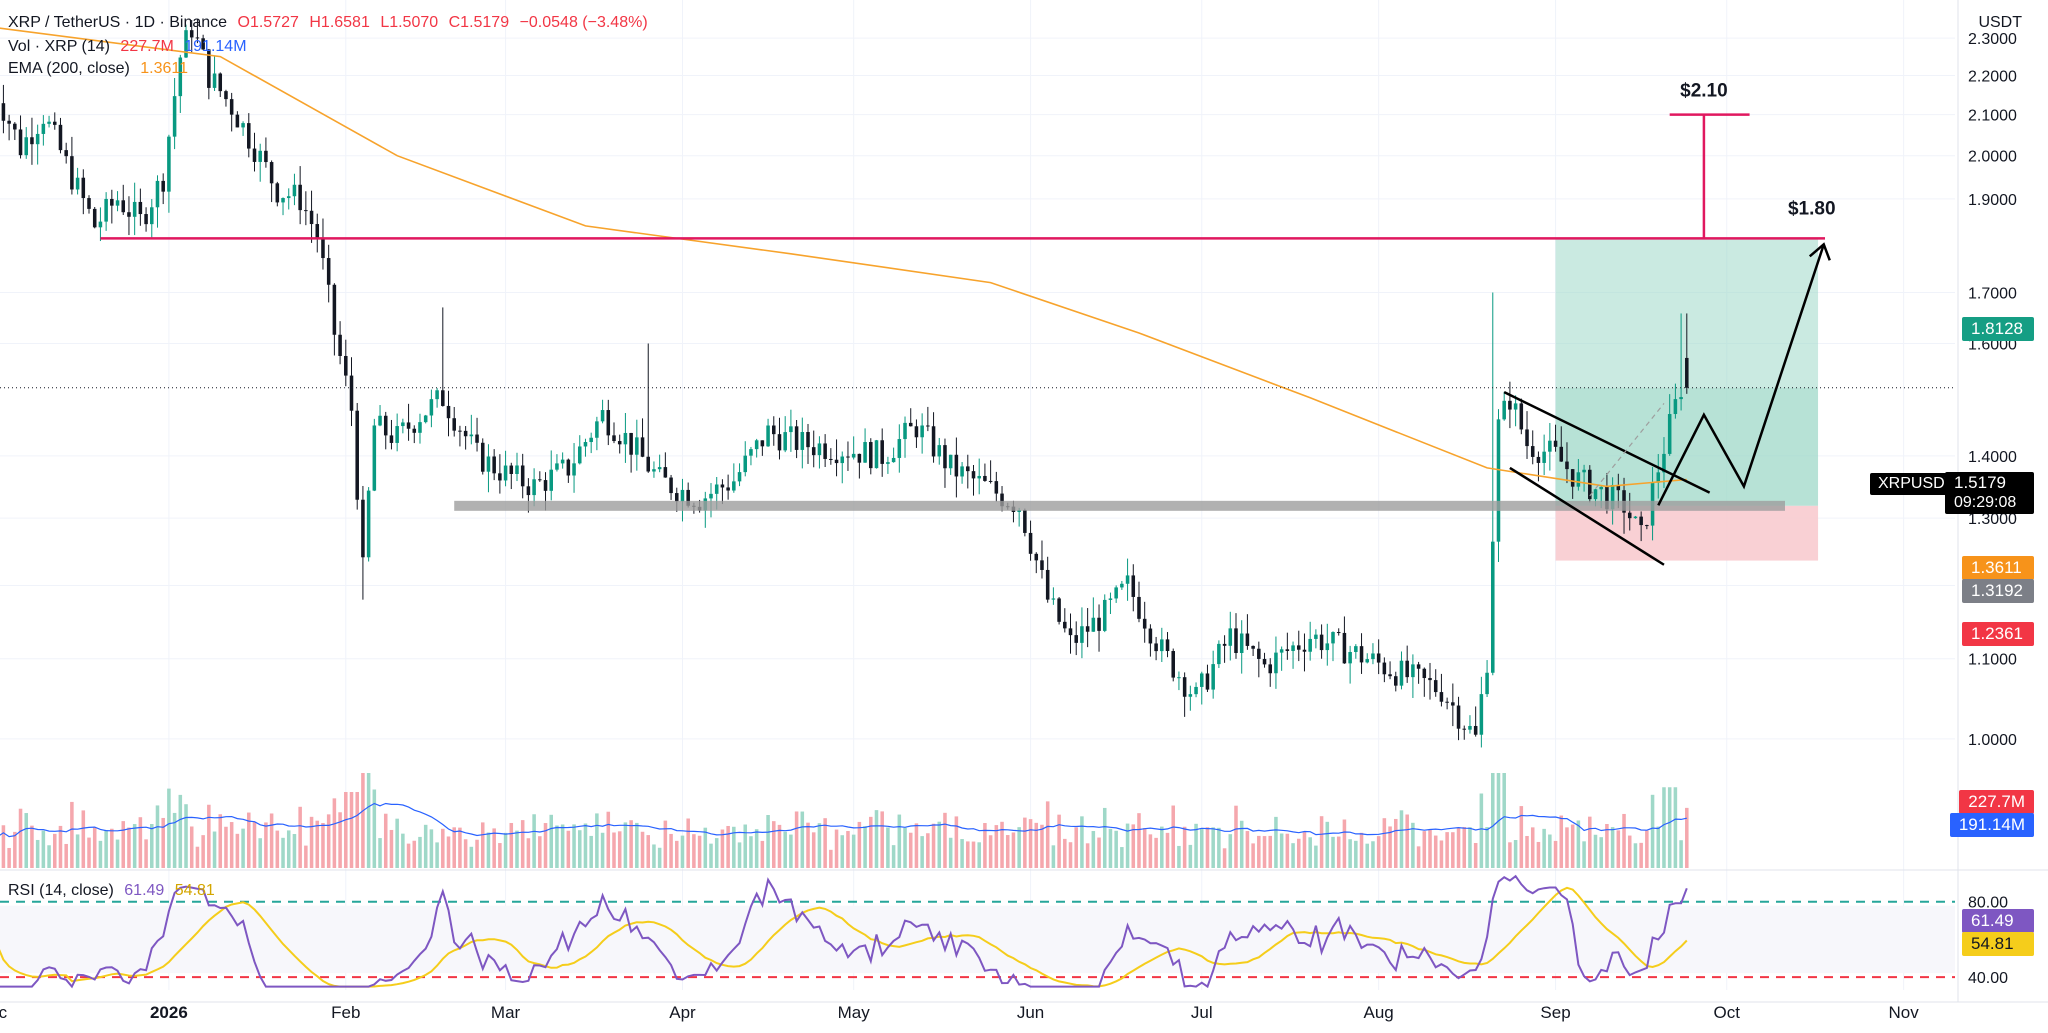 Image resolution: width=2048 pixels, height=1033 pixels. I want to click on time-tick-label: 2026, so click(169, 1012).